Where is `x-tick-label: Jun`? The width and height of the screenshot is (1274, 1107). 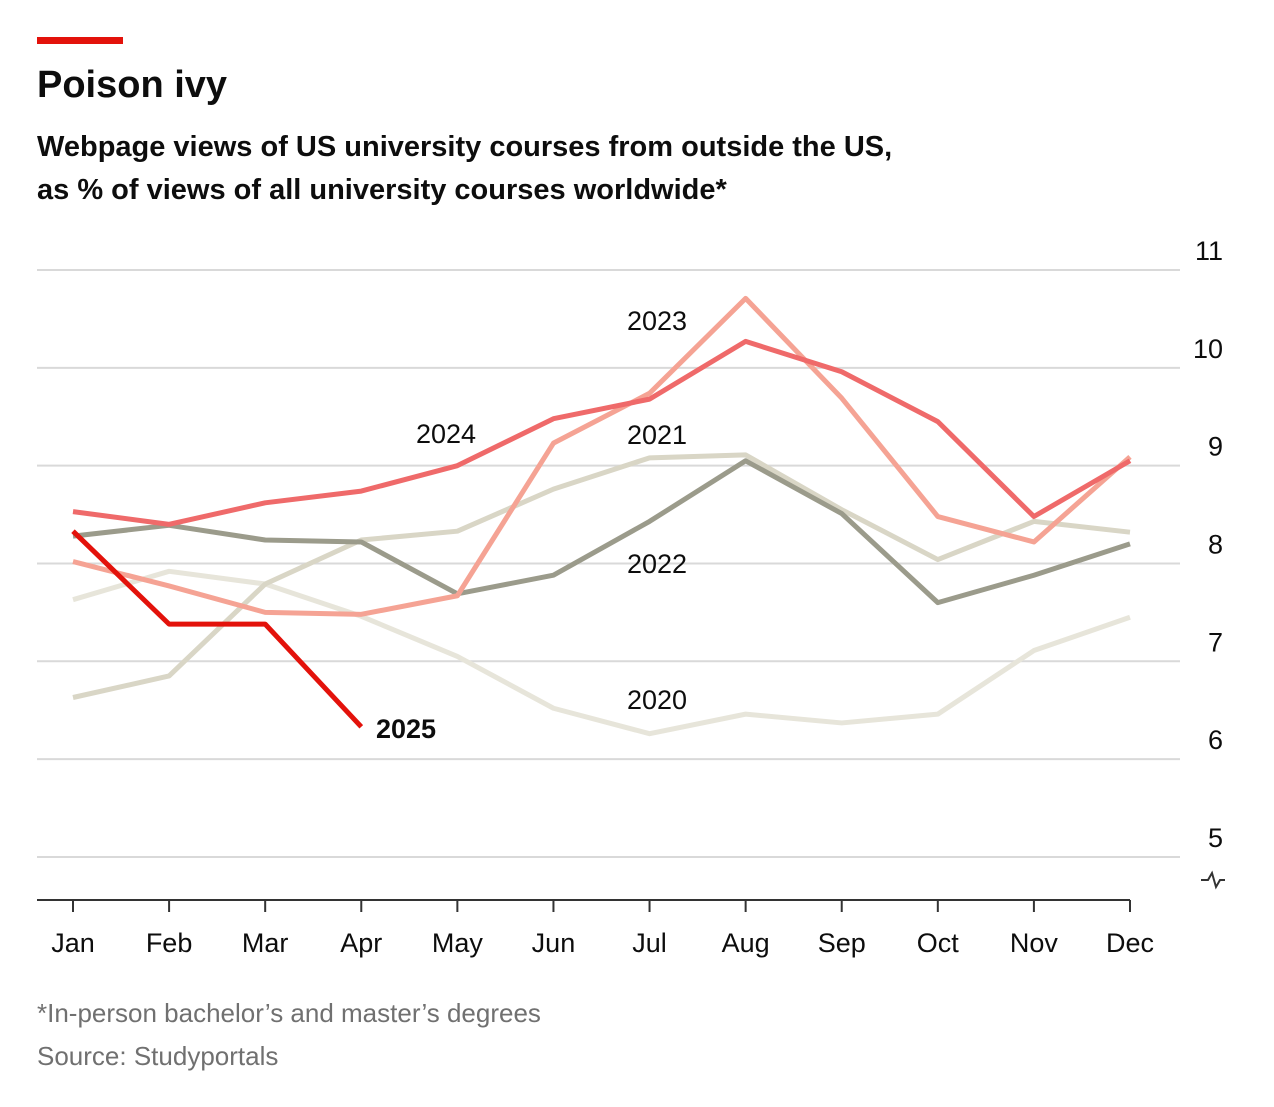
x-tick-label: Jun is located at coordinates (554, 943).